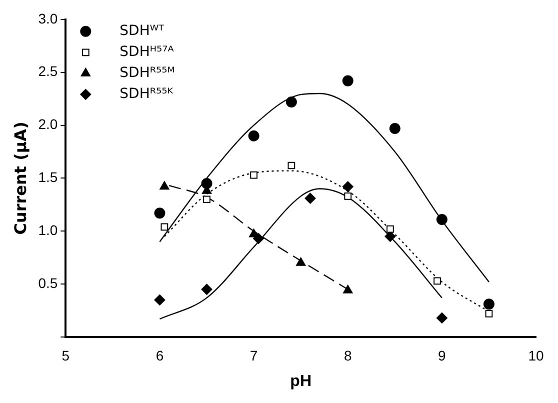 The height and width of the screenshot is (403, 558). I want to click on x-tick-label: 5, so click(66, 355).